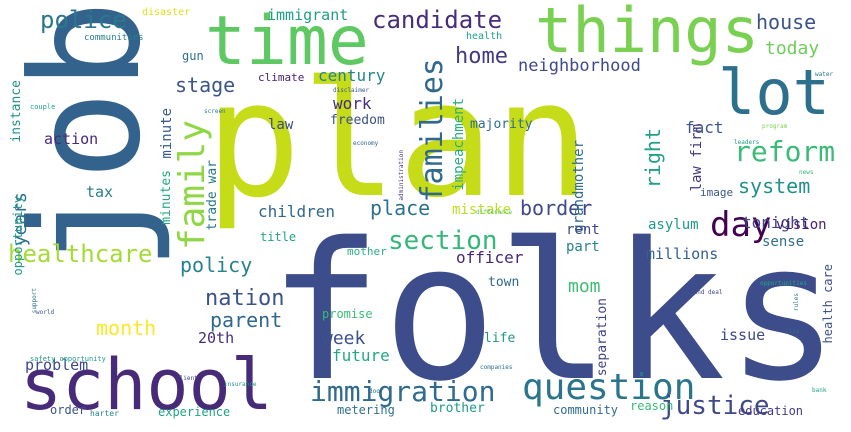 This screenshot has height=432, width=851. I want to click on word-majority: majority, so click(501, 124).